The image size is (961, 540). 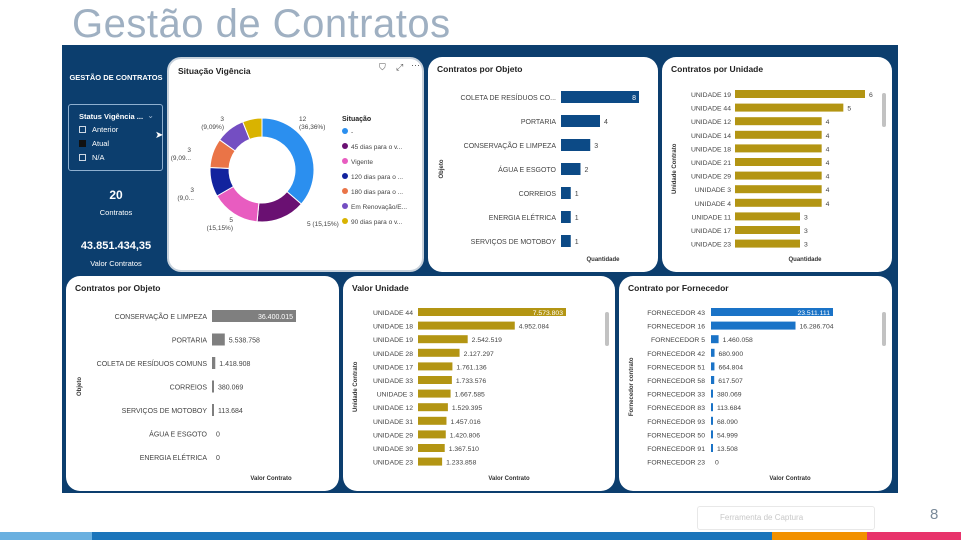 I want to click on data-label: (36,36%), so click(x=312, y=127).